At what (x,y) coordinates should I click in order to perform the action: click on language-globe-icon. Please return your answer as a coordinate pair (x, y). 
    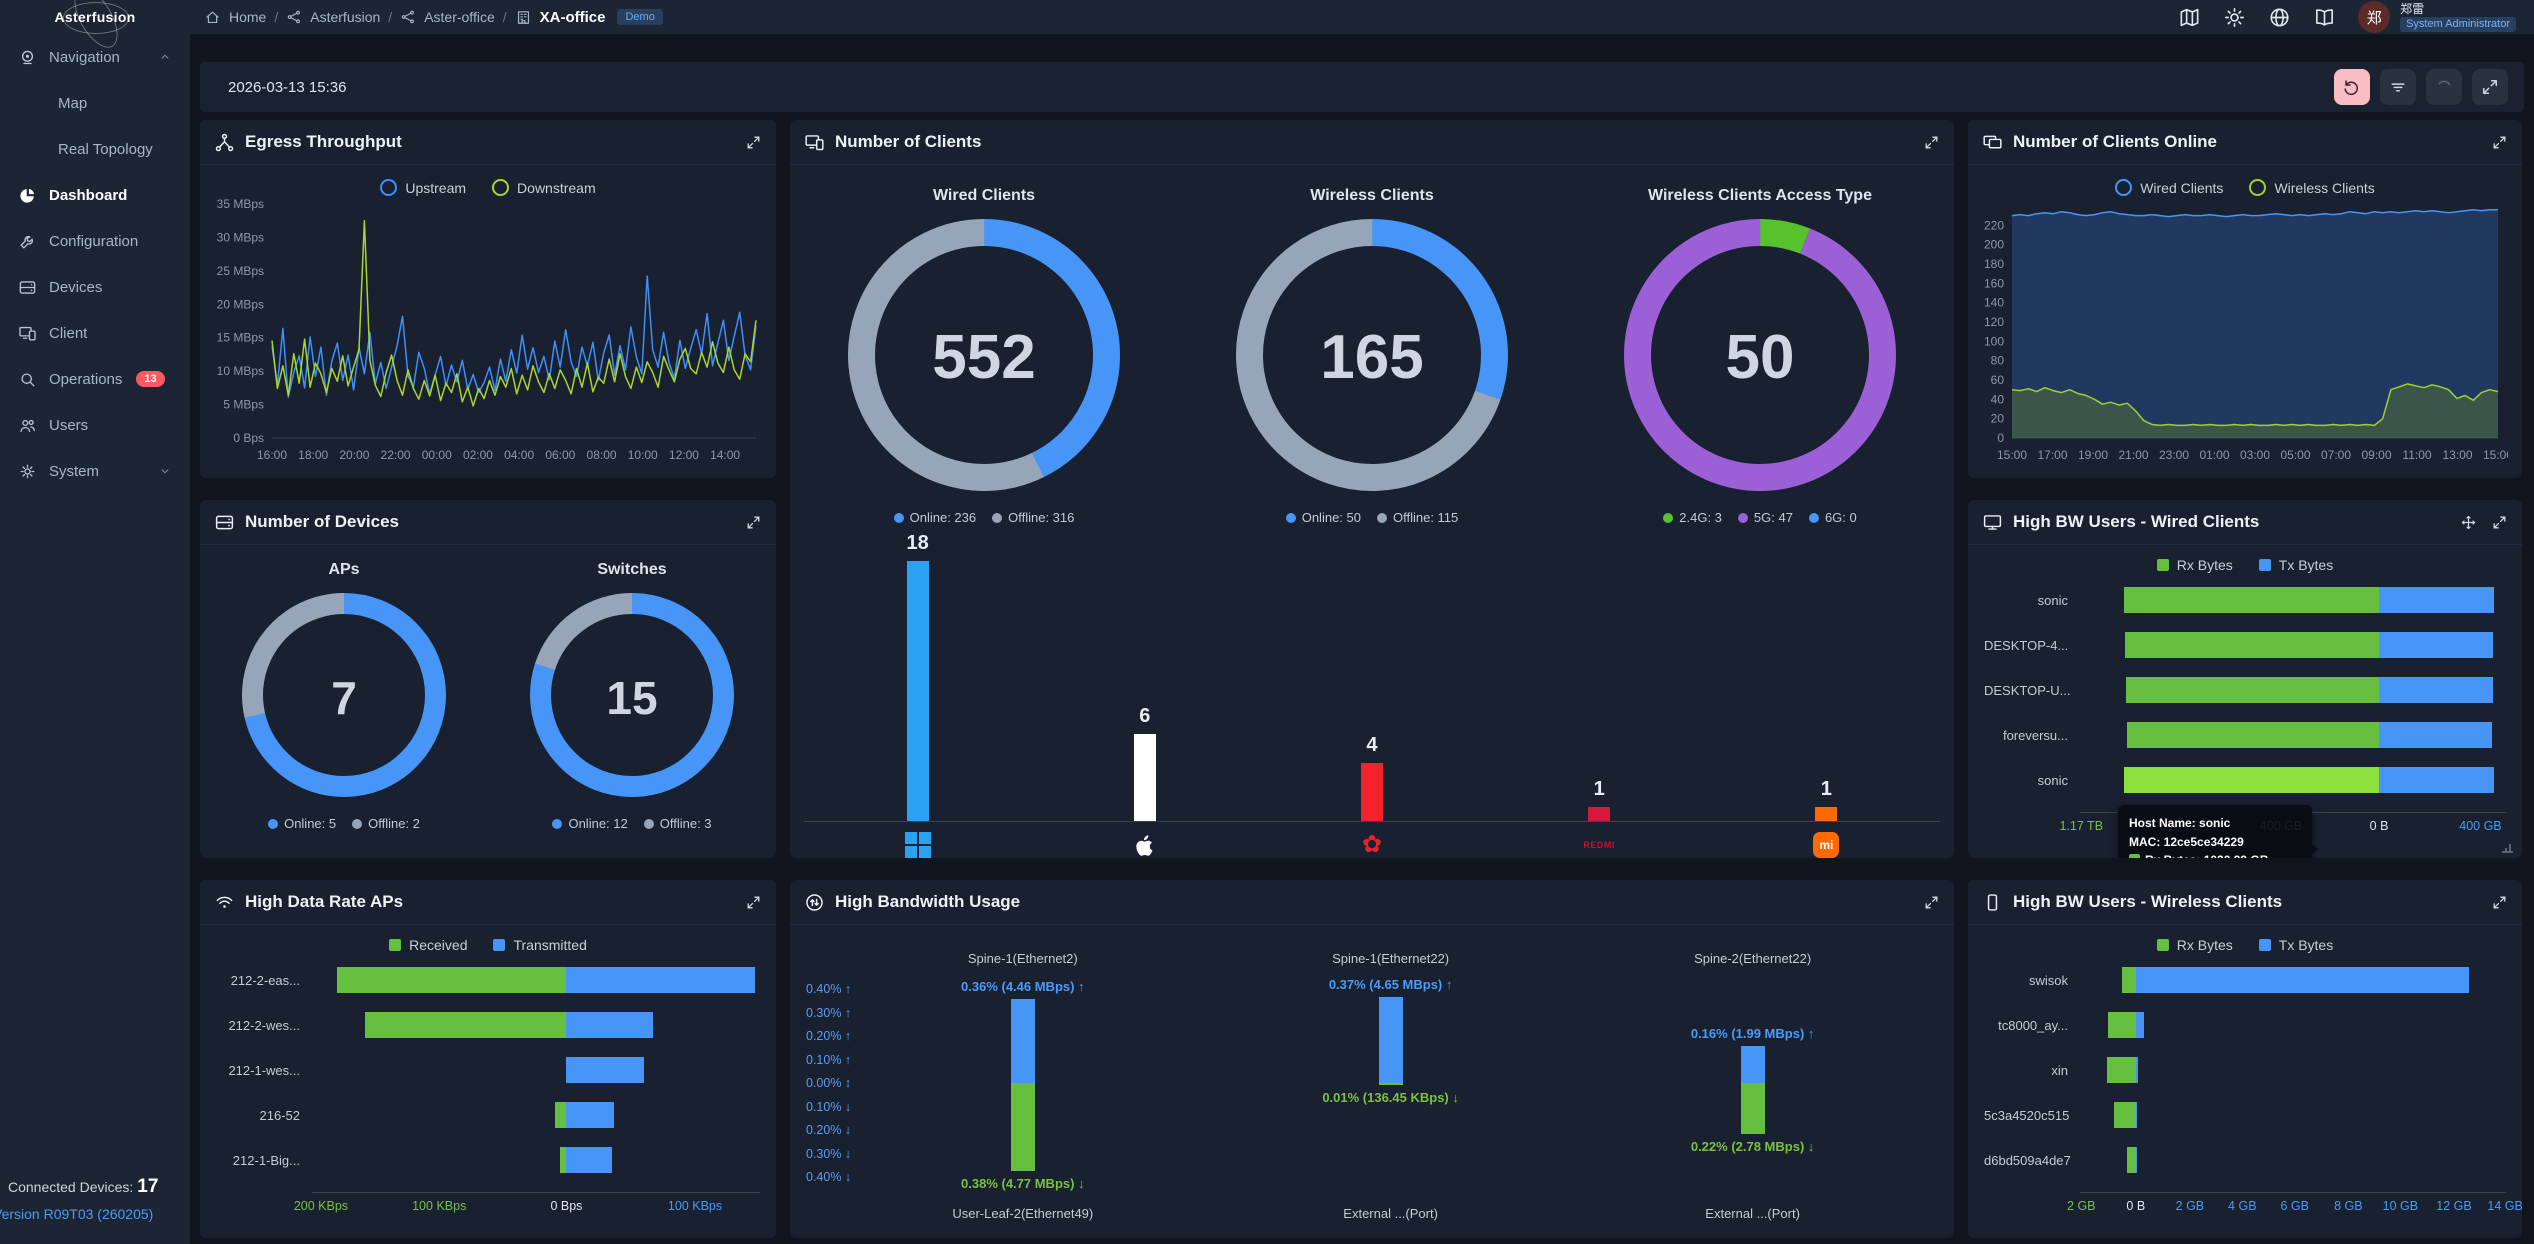
    Looking at the image, I should click on (2279, 17).